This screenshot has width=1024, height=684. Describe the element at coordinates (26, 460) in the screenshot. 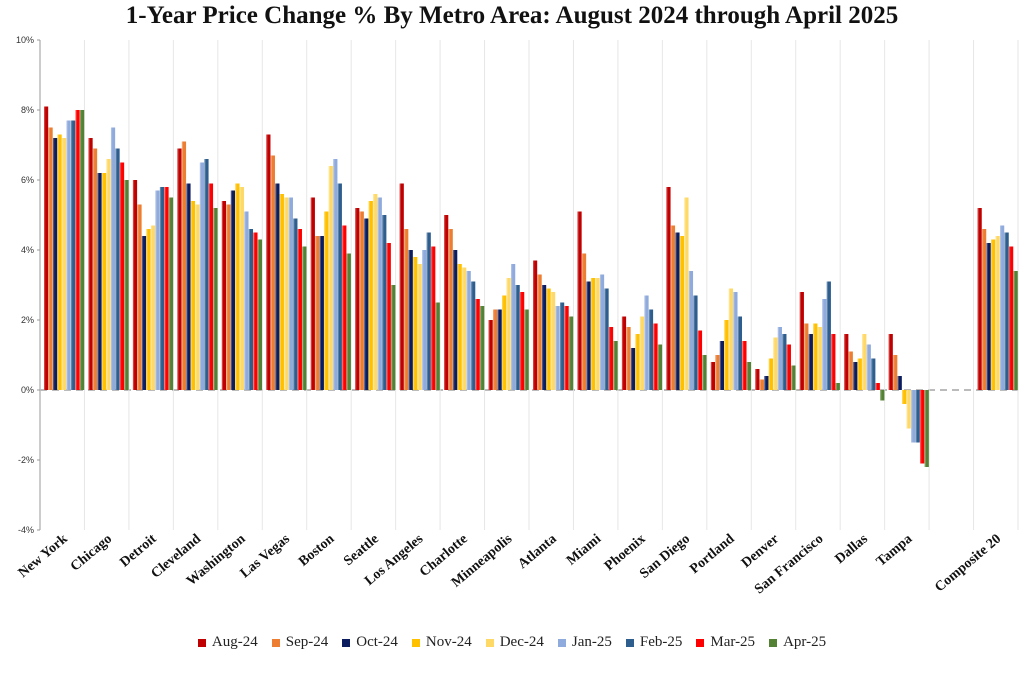

I see `y-tick-label: -2%` at that location.